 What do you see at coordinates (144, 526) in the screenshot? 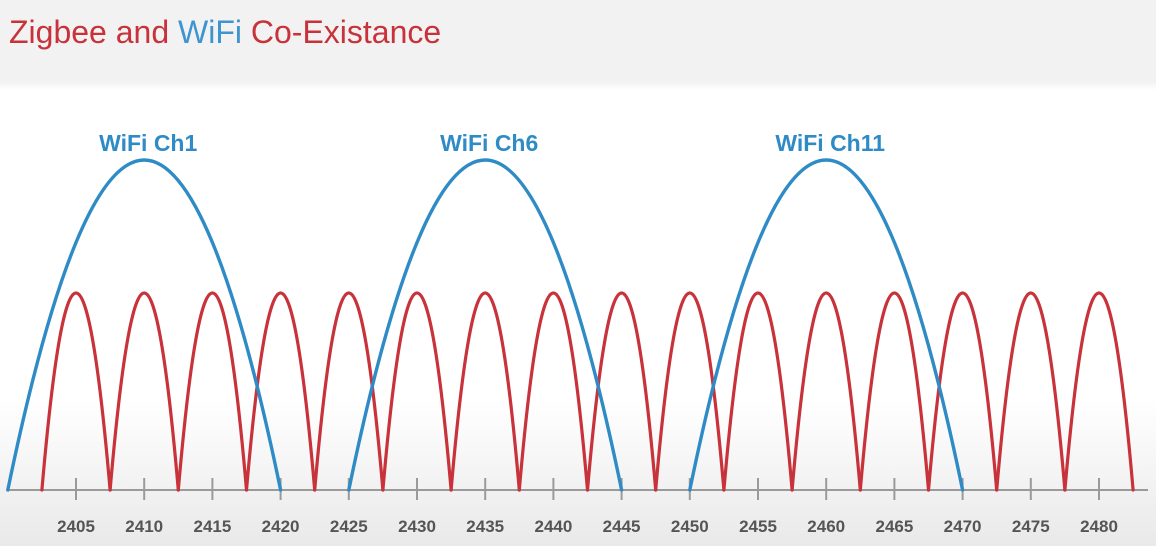
I see `tick-label: 2410` at bounding box center [144, 526].